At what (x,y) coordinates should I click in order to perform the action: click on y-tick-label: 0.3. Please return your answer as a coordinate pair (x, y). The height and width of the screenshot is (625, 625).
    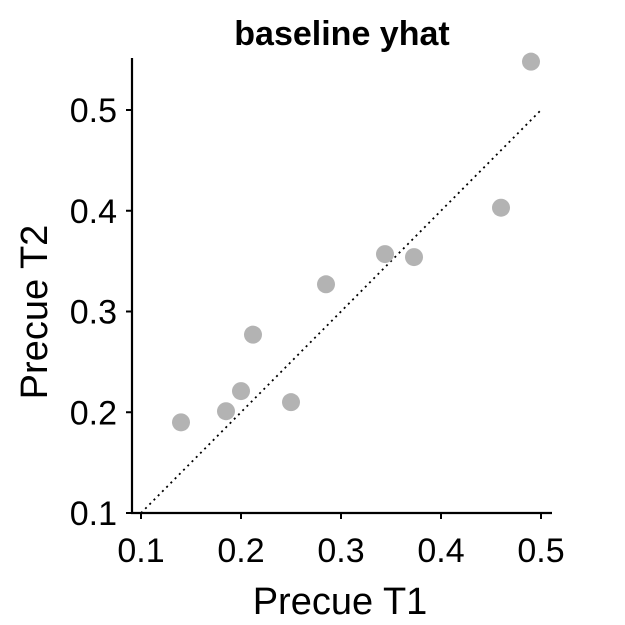
    Looking at the image, I should click on (93, 313).